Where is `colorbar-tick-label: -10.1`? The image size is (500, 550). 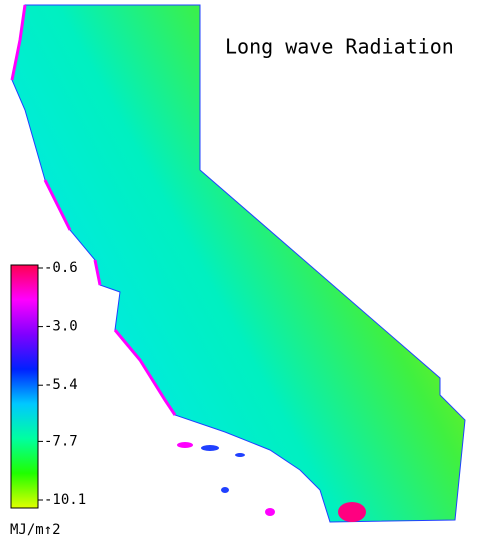 colorbar-tick-label: -10.1 is located at coordinates (65, 500).